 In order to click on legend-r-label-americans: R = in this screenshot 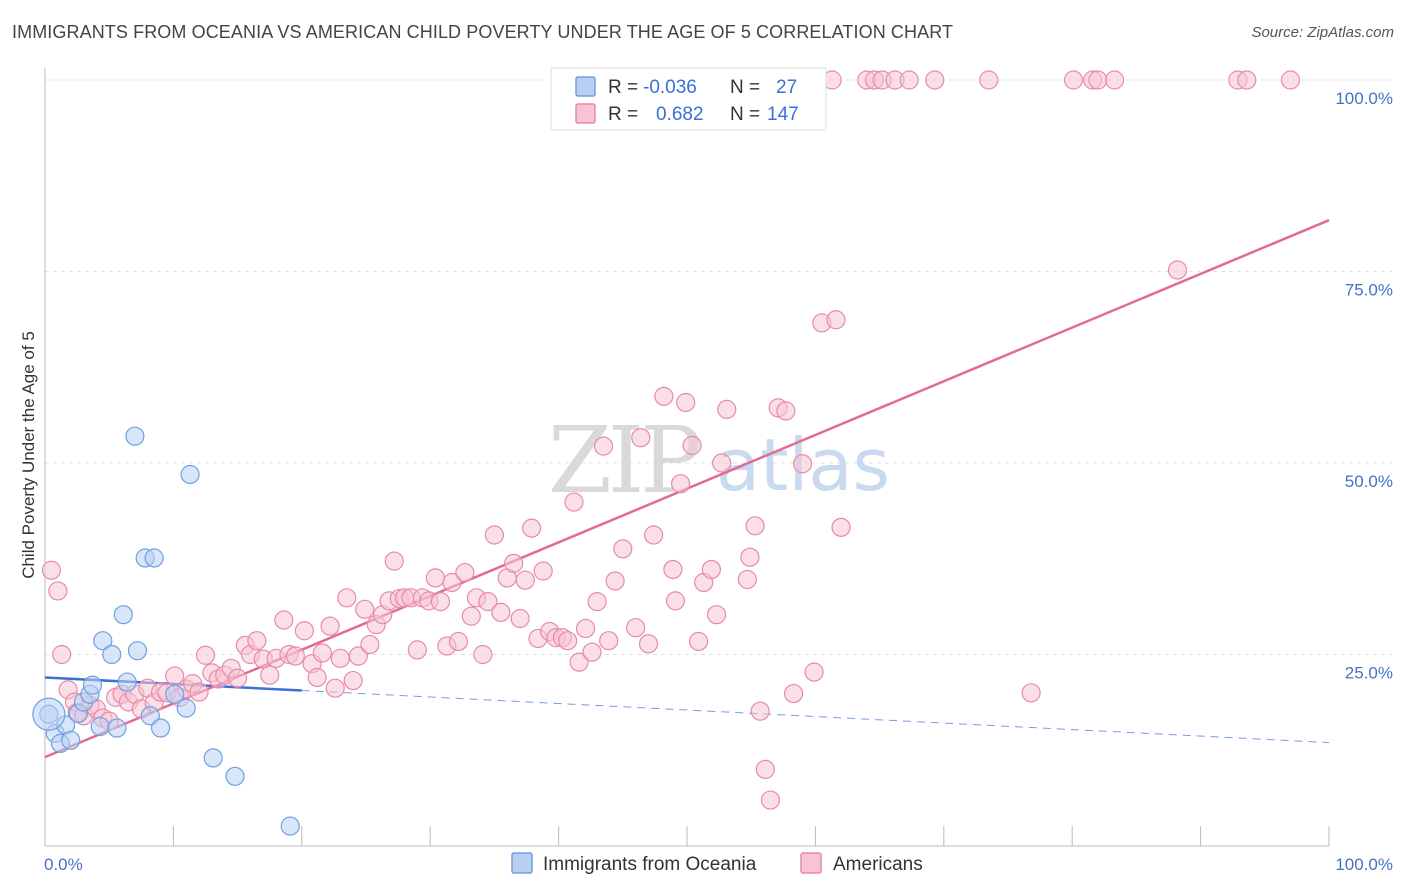, I will do `click(623, 114)`.